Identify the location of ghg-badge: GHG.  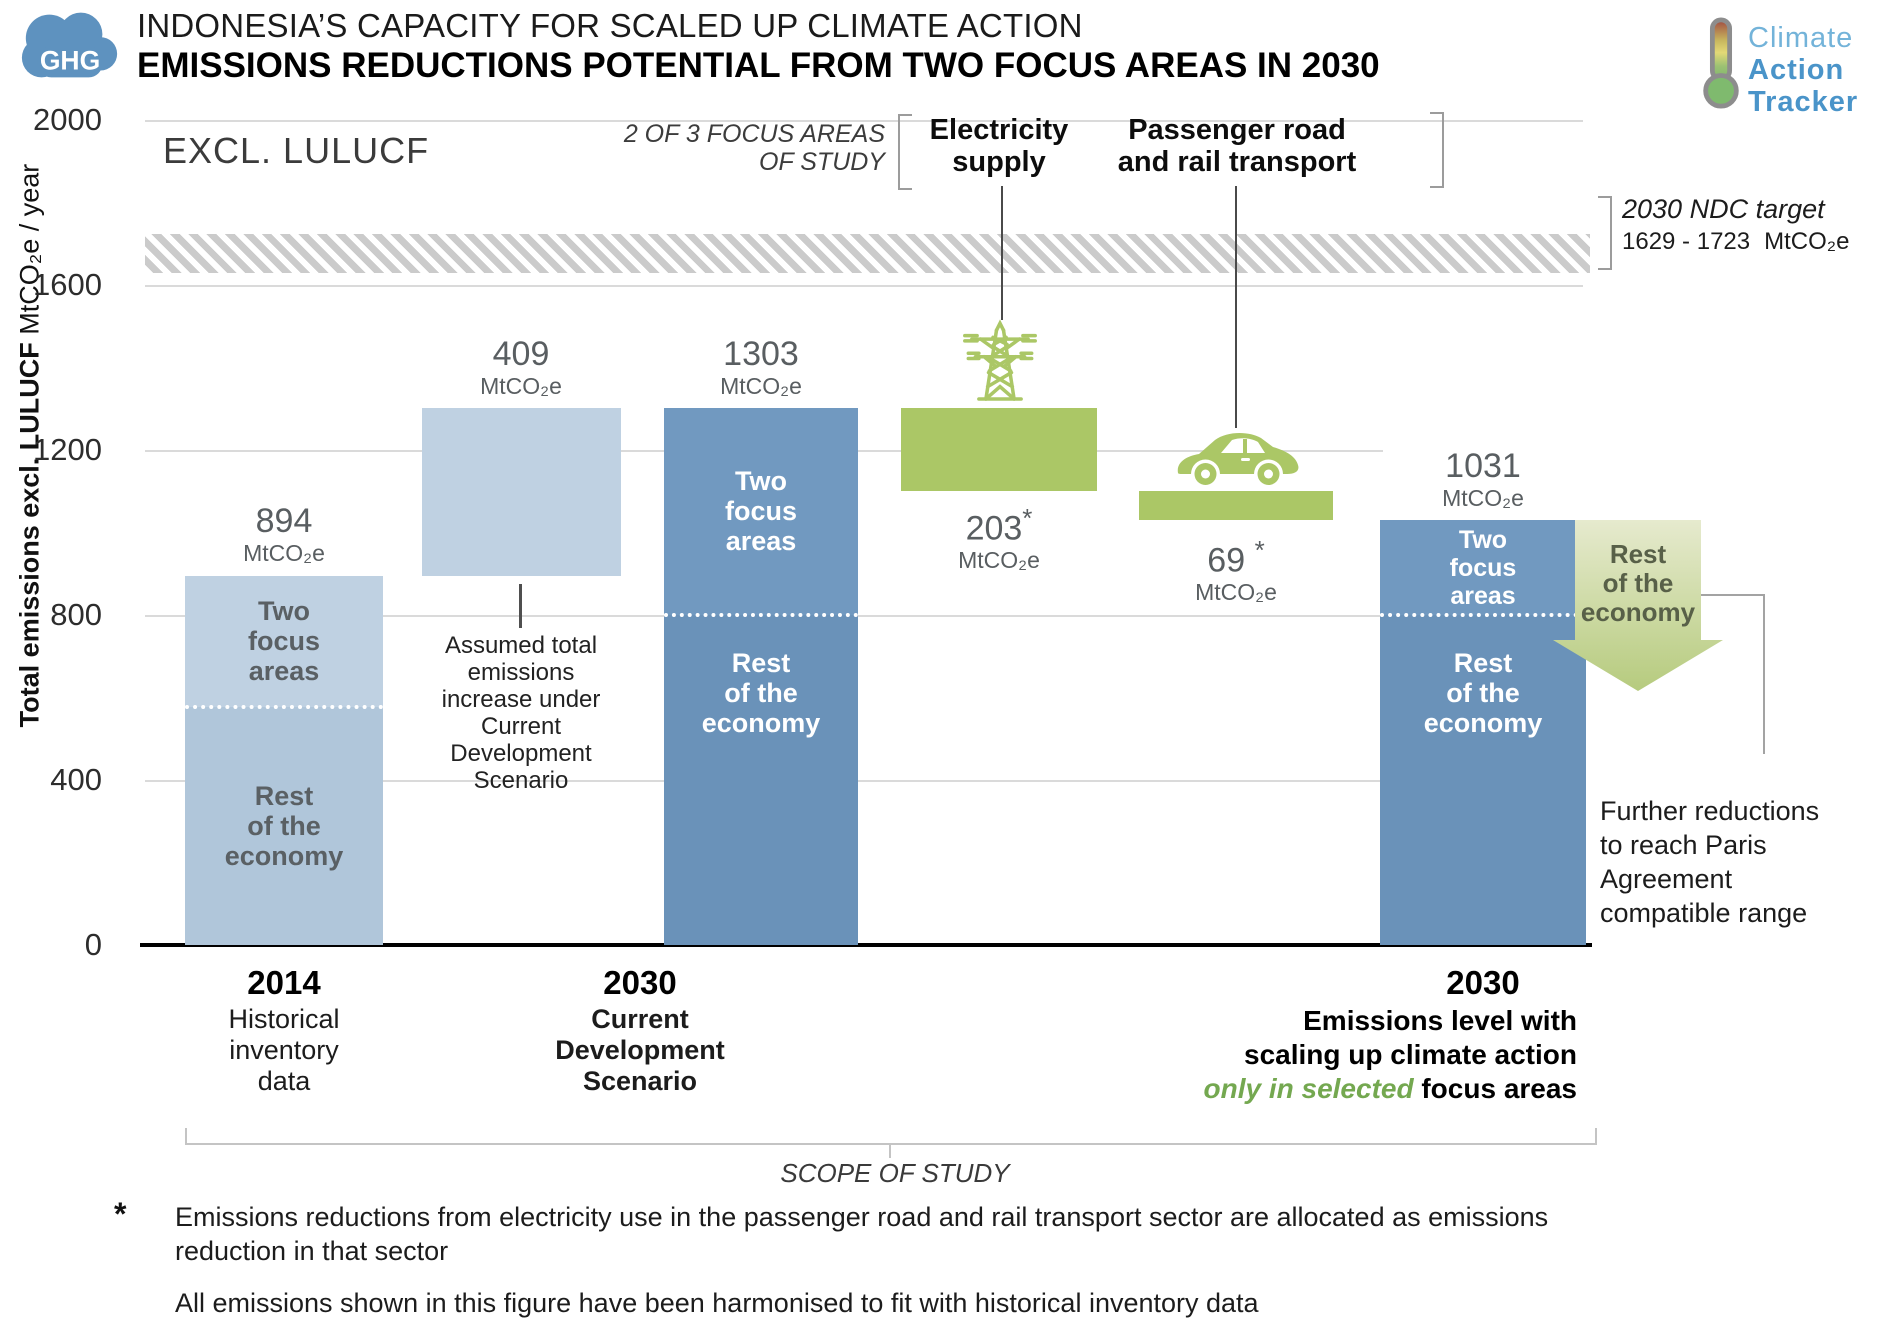
(70, 46).